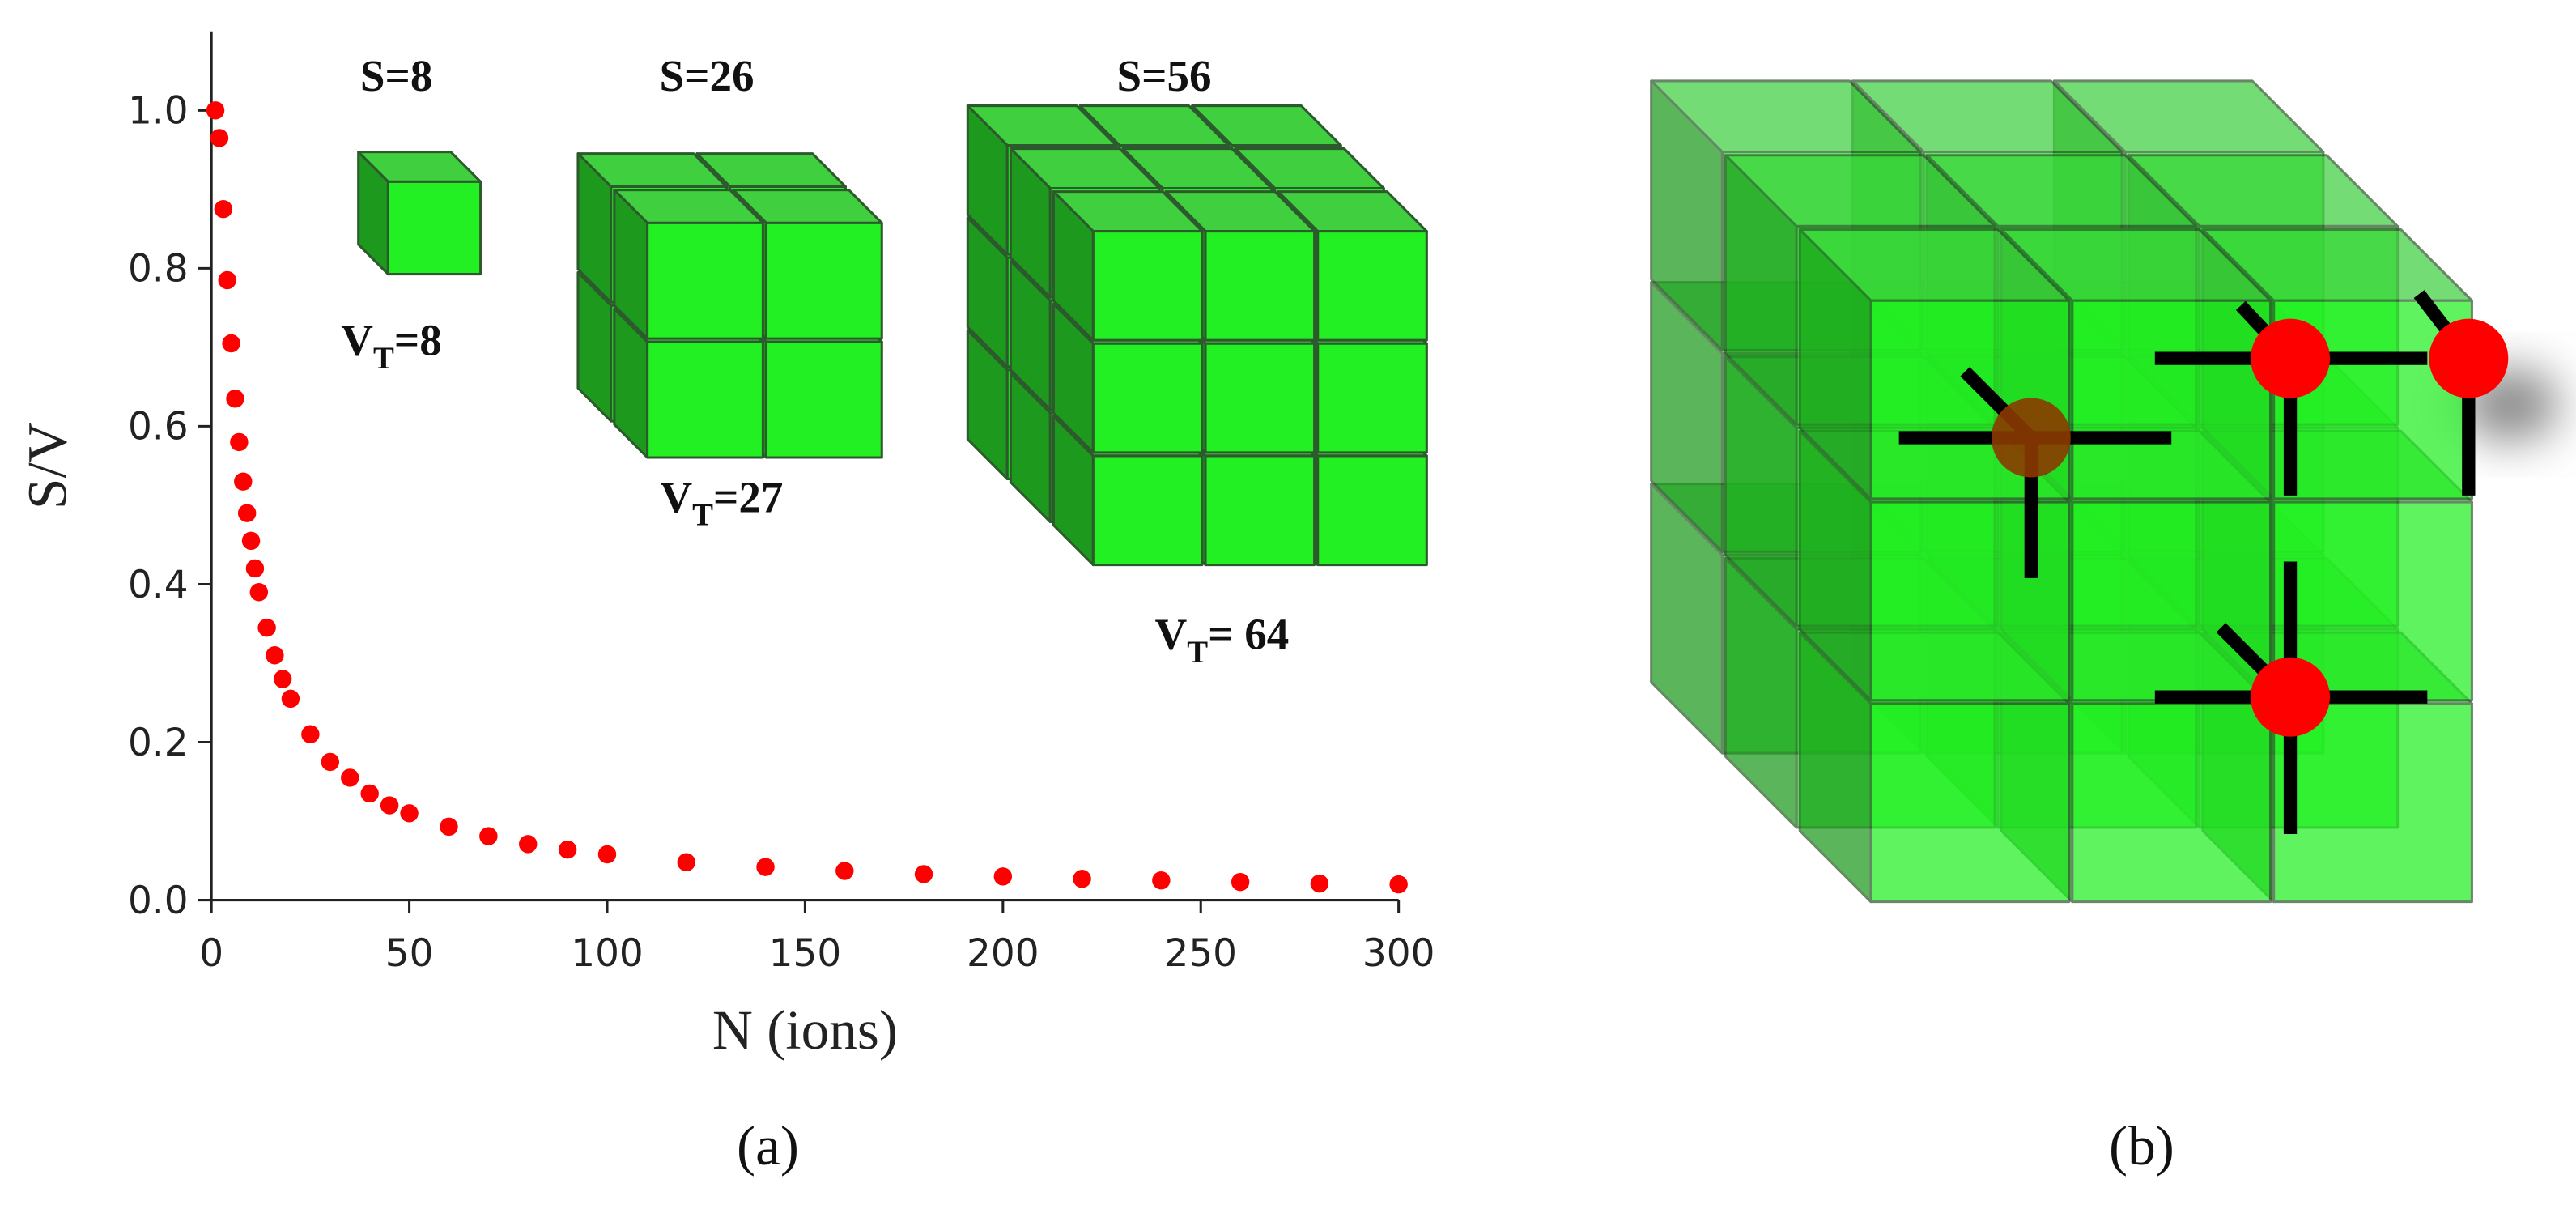  I want to click on x-axis-label: N (ions), so click(805, 1029).